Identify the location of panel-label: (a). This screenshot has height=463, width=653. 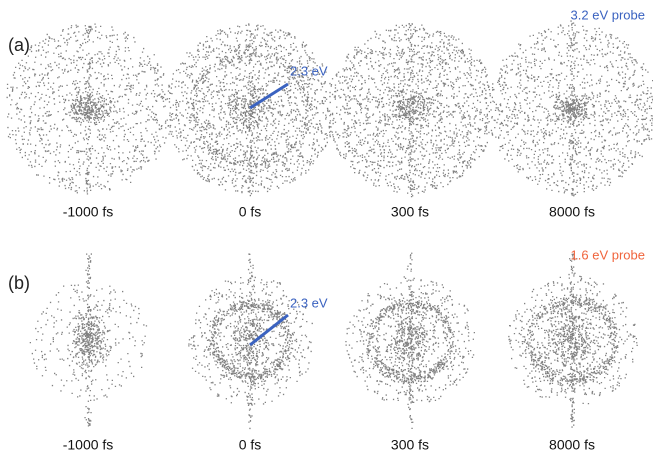
(19, 45).